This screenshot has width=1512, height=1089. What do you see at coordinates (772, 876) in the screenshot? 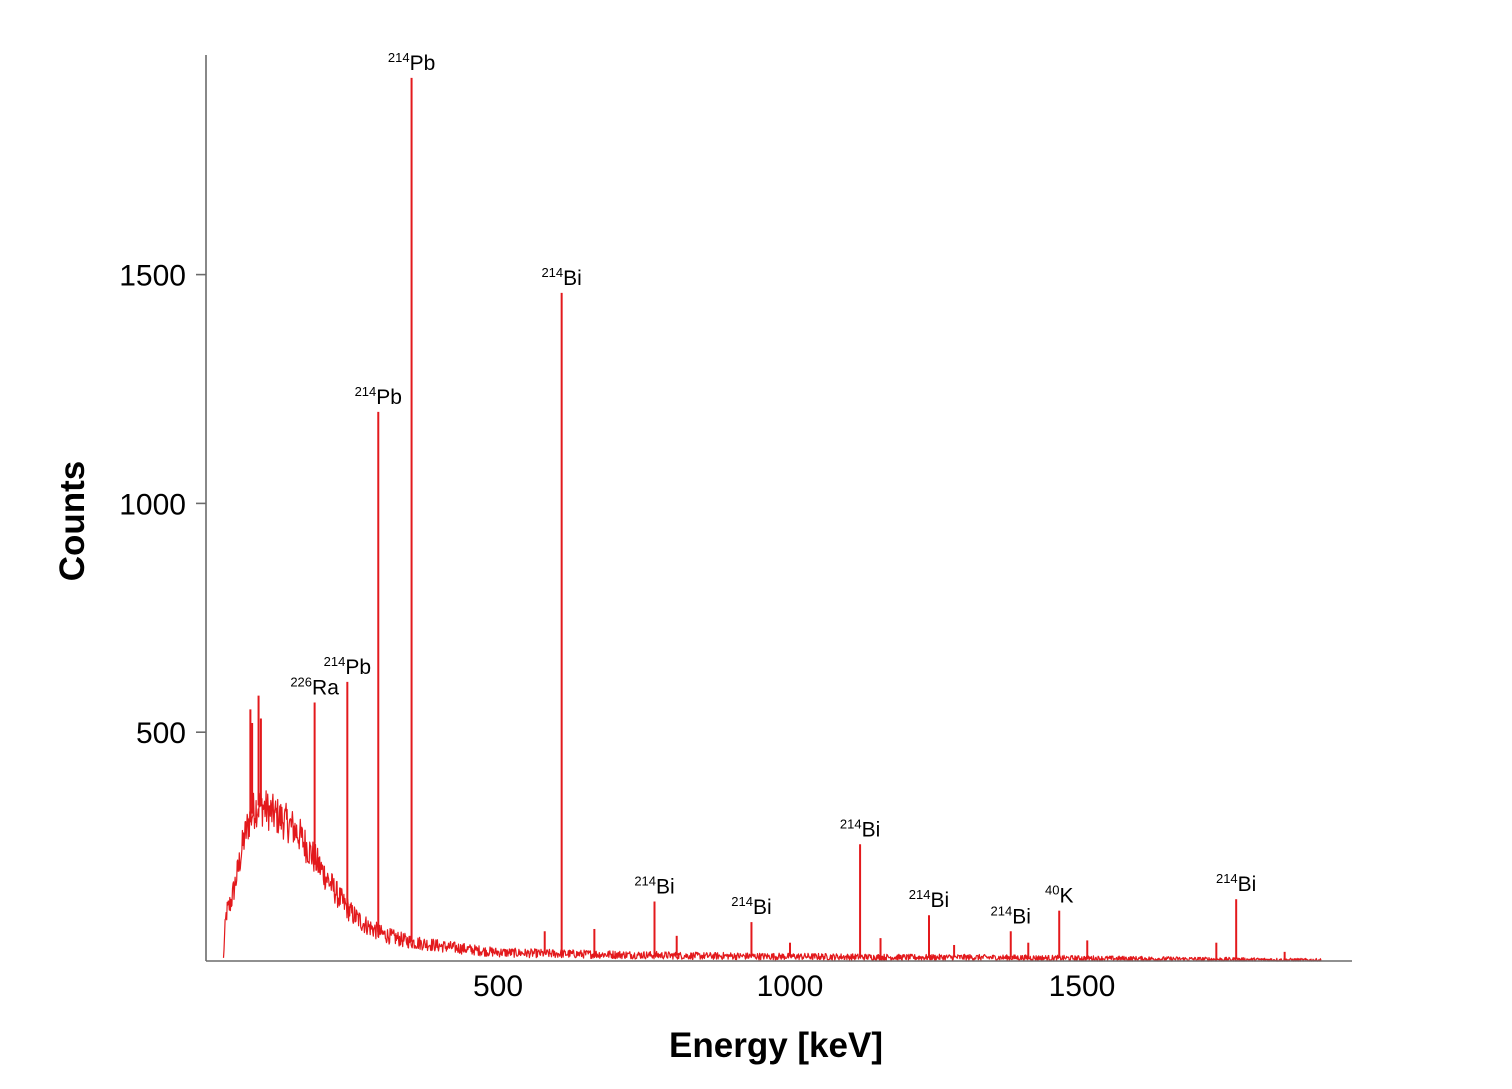
I see `spectrum-line` at bounding box center [772, 876].